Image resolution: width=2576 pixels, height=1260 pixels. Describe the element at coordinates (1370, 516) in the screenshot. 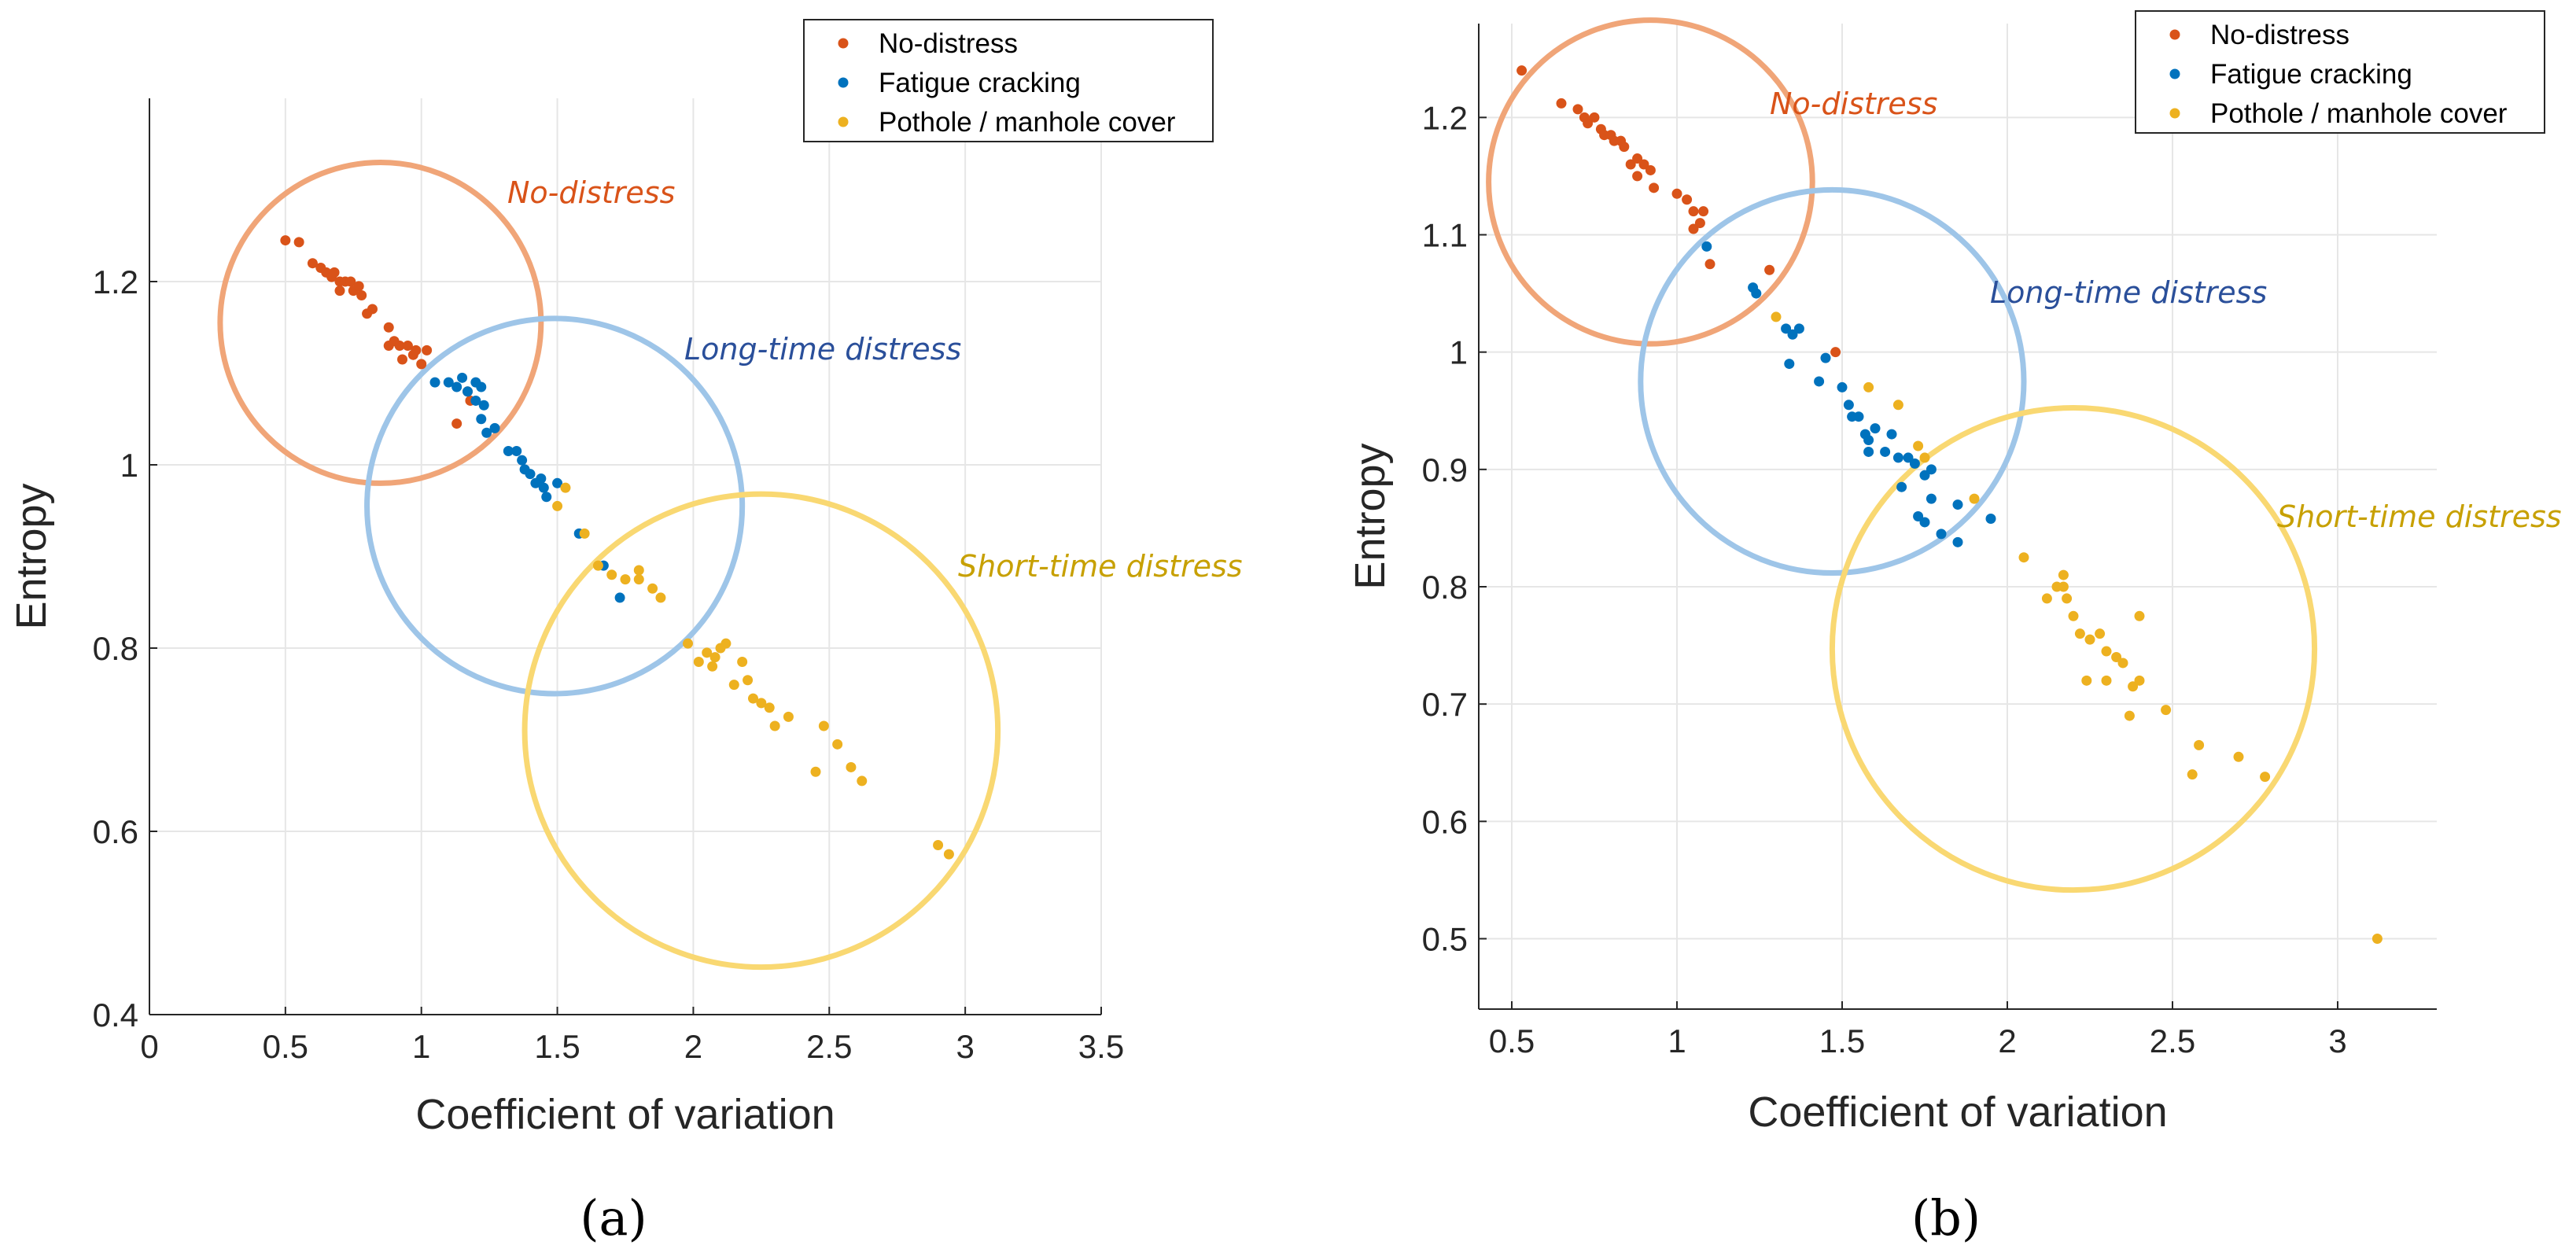

I see `y-axis-label: Entropy` at that location.